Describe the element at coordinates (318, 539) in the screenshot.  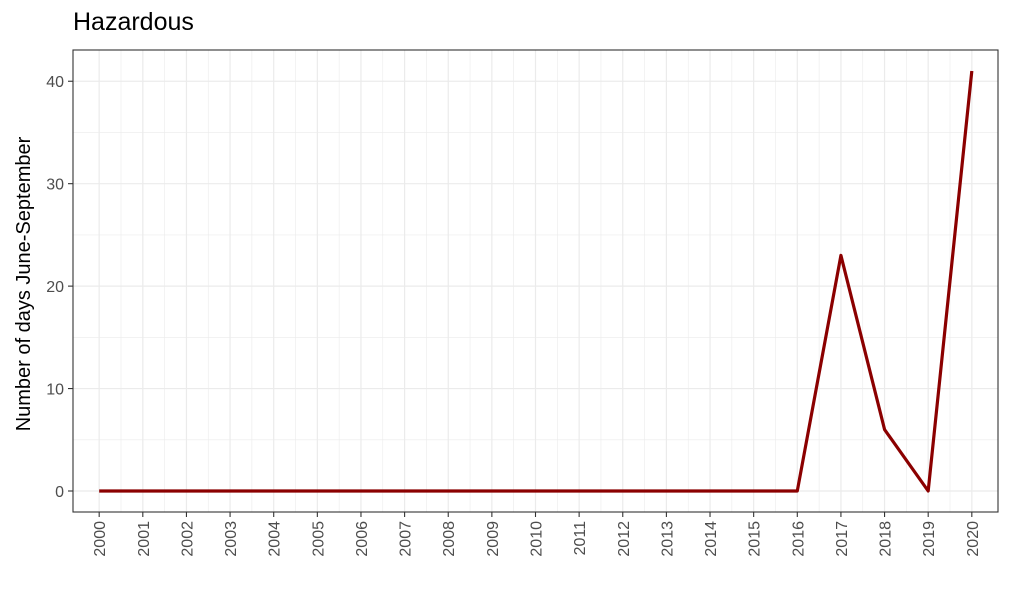
I see `x-tick-label: 2005` at that location.